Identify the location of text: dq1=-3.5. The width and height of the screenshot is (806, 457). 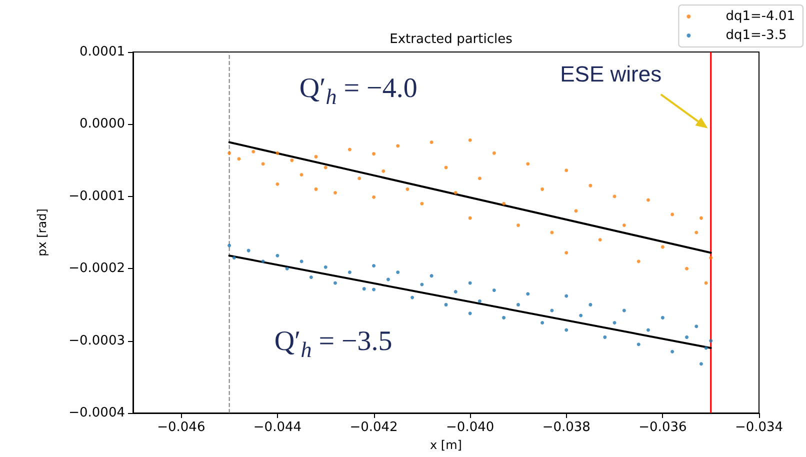
(756, 35).